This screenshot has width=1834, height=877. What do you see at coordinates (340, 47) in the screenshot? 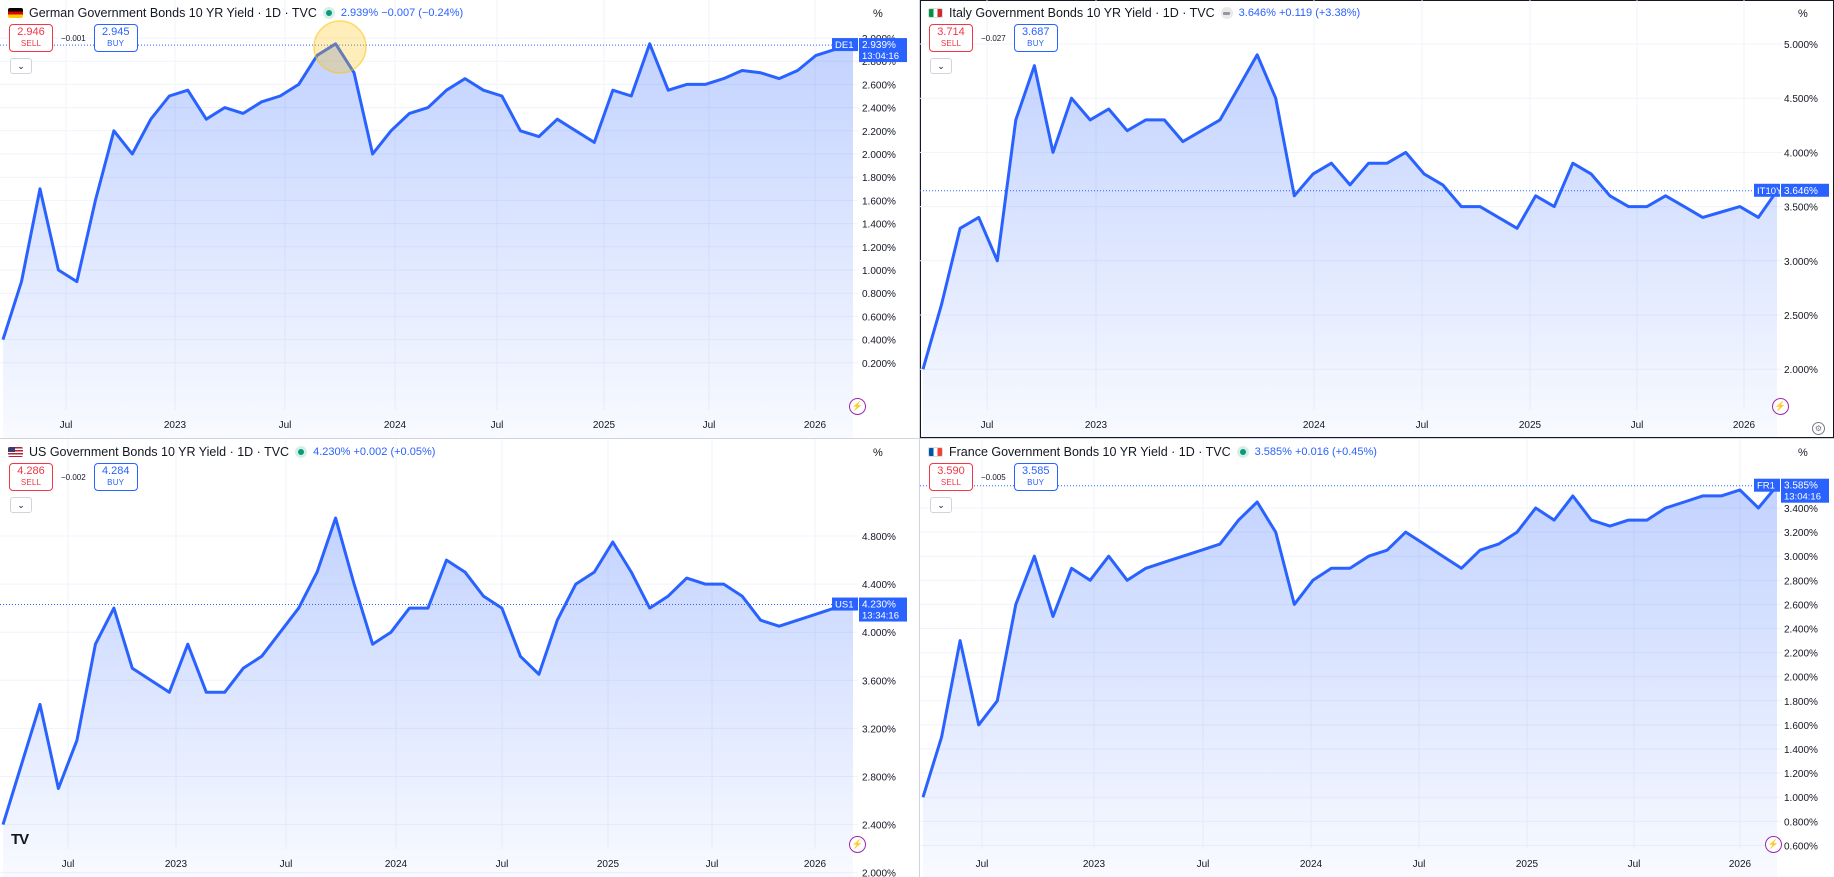
I see `cursor-highlight` at bounding box center [340, 47].